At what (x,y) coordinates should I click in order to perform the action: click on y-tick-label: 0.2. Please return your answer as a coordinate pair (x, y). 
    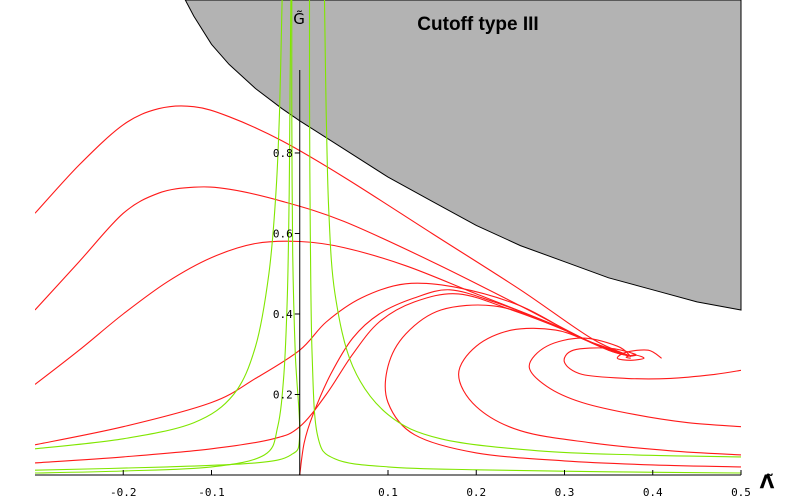
    Looking at the image, I should click on (283, 394).